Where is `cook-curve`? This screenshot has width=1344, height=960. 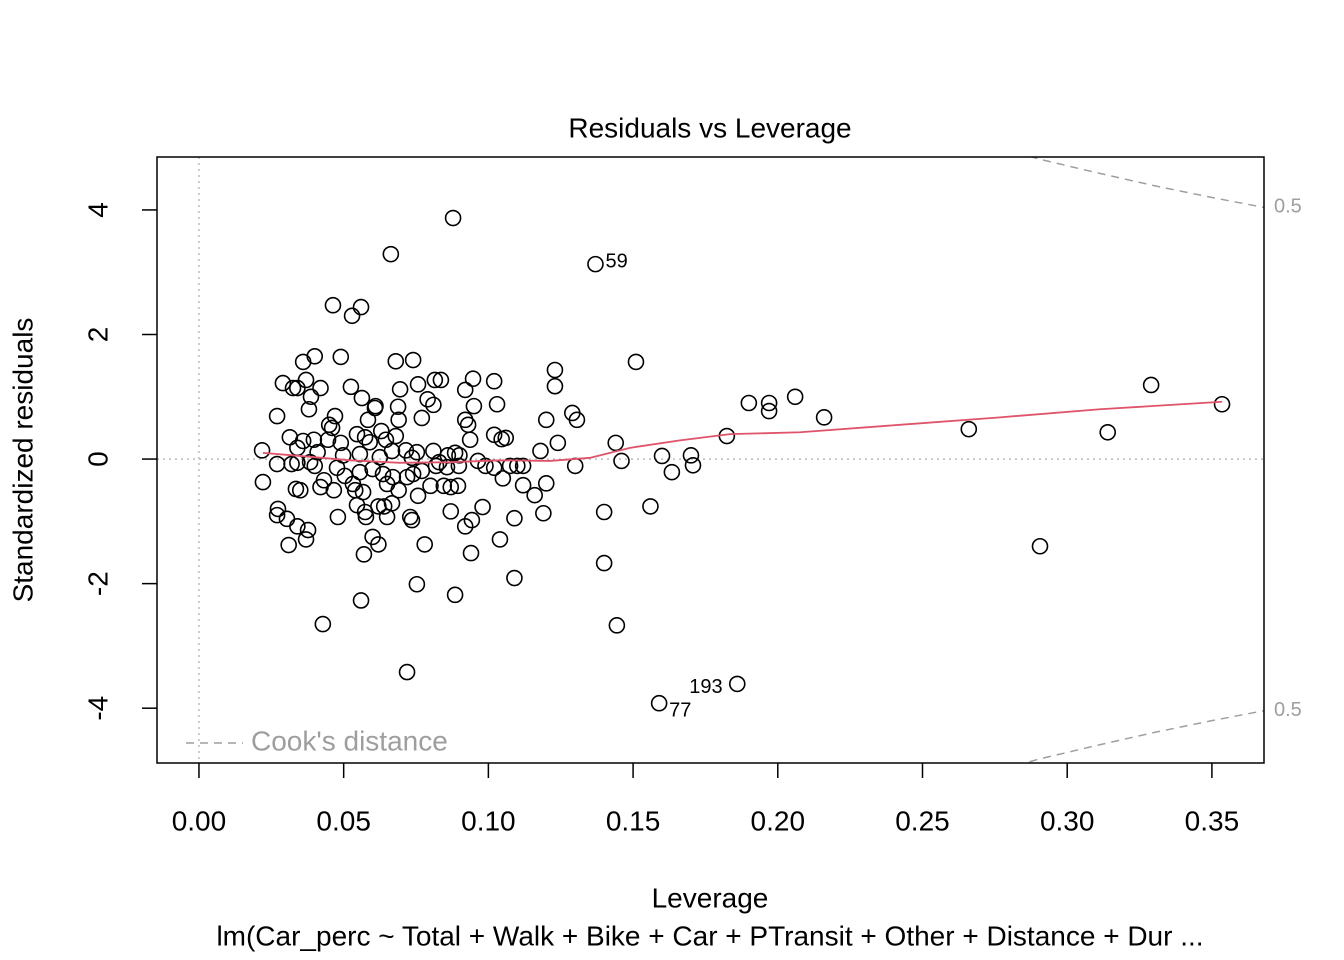
cook-curve is located at coordinates (1146, 736).